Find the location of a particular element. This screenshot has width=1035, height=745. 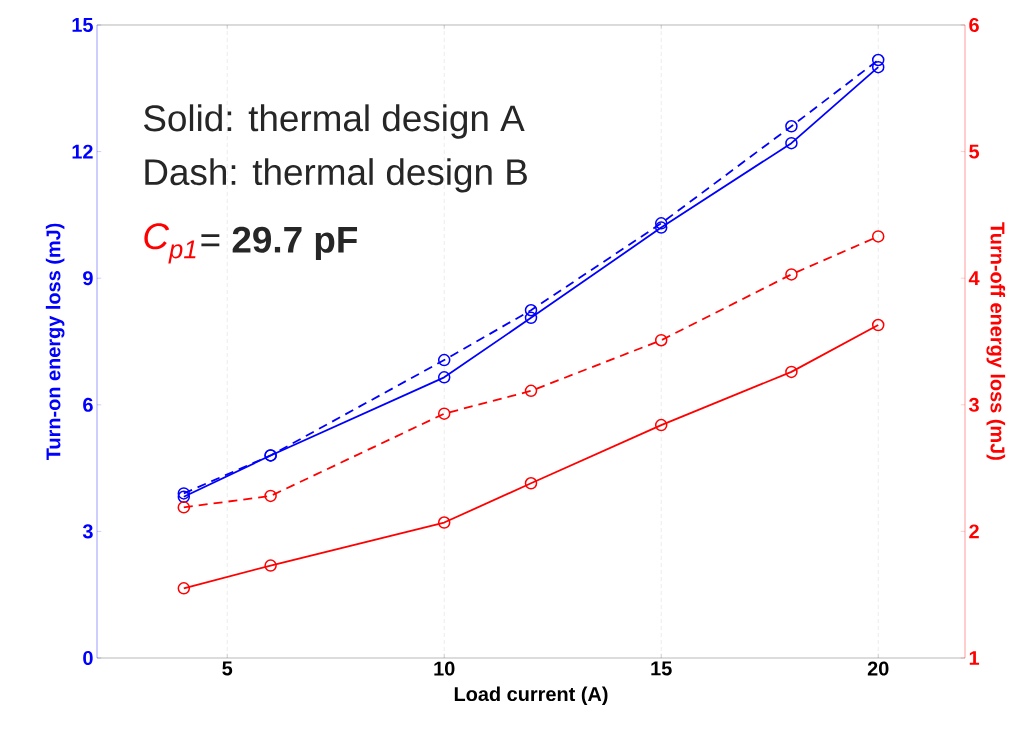

annotation: C$_{p1}$ is located at coordinates (170, 243).